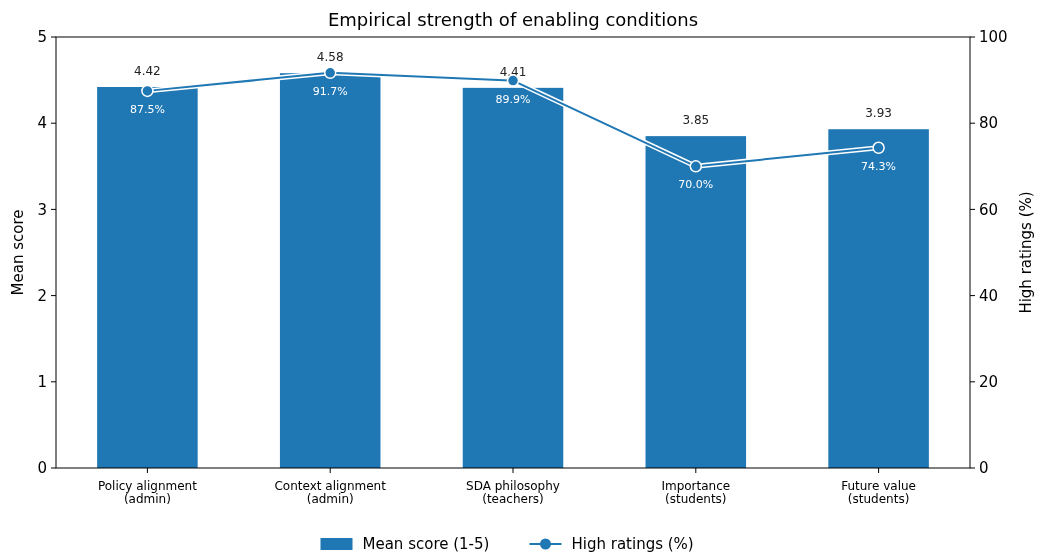  What do you see at coordinates (42, 468) in the screenshot?
I see `y-tick-label: 0` at bounding box center [42, 468].